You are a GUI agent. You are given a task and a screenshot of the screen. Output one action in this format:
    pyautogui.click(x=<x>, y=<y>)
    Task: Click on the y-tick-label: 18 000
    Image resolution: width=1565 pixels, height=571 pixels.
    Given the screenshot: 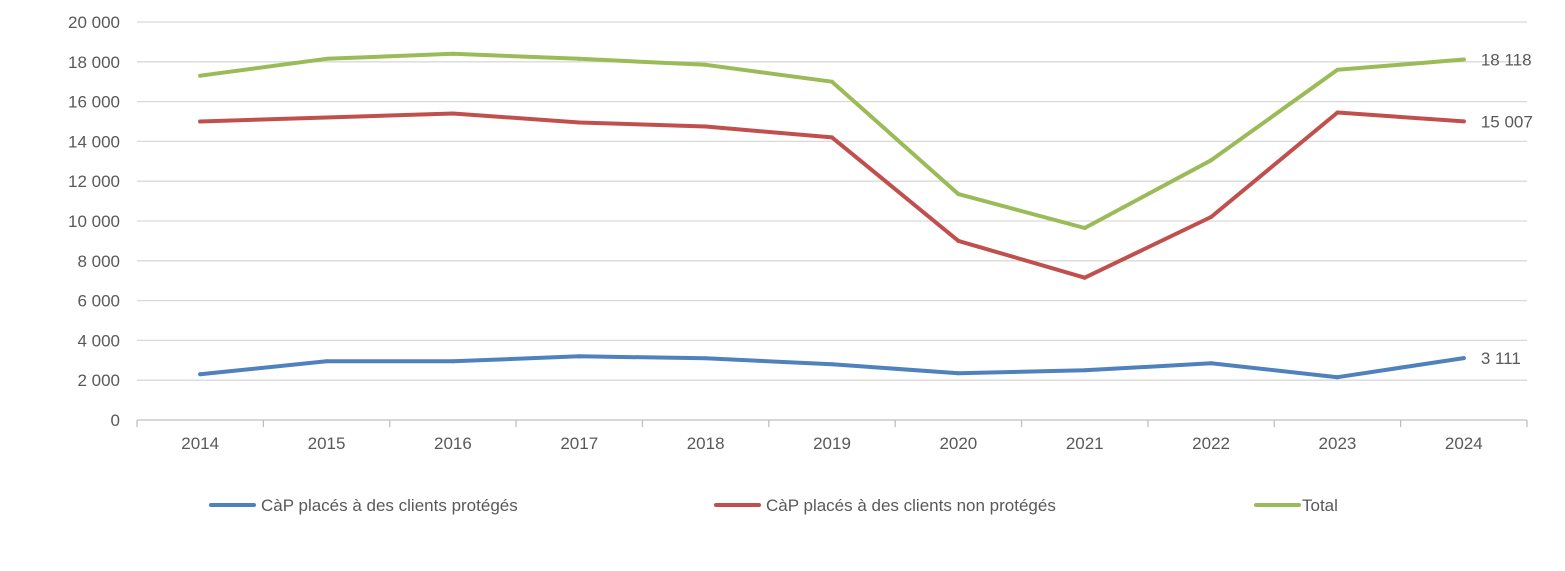 What is the action you would take?
    pyautogui.click(x=94, y=62)
    